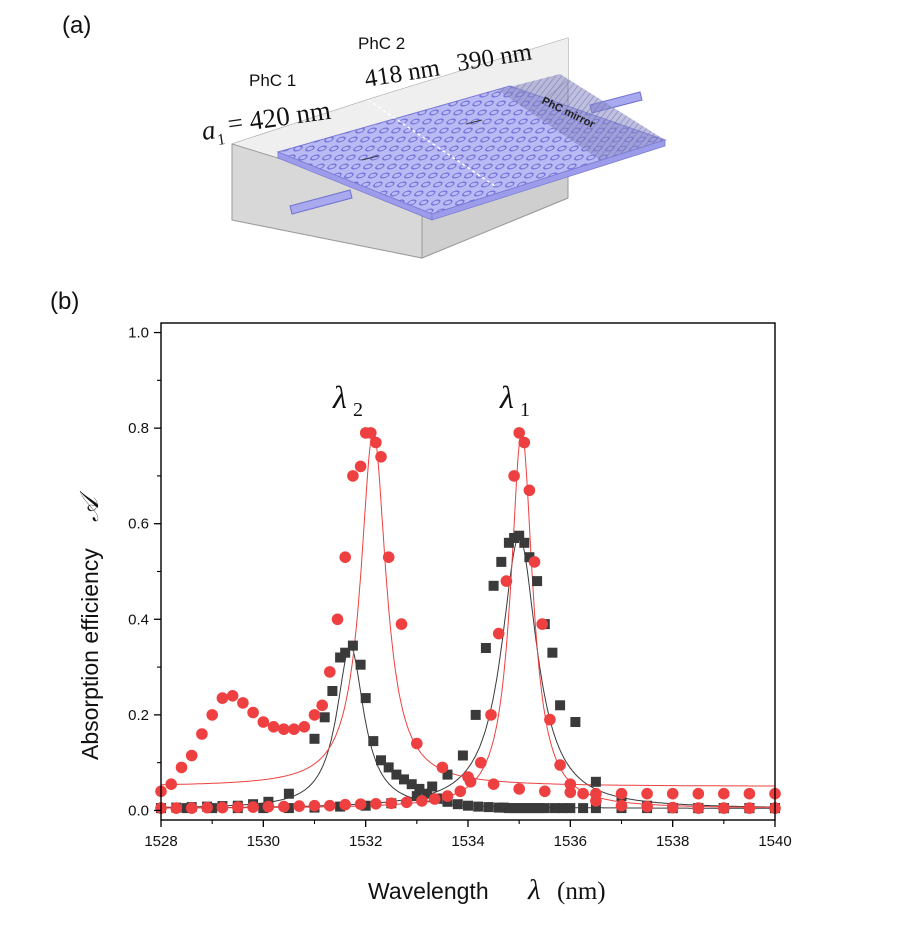 The width and height of the screenshot is (913, 936). What do you see at coordinates (506, 397) in the screenshot?
I see `peak-lambda1-symbol: λ` at bounding box center [506, 397].